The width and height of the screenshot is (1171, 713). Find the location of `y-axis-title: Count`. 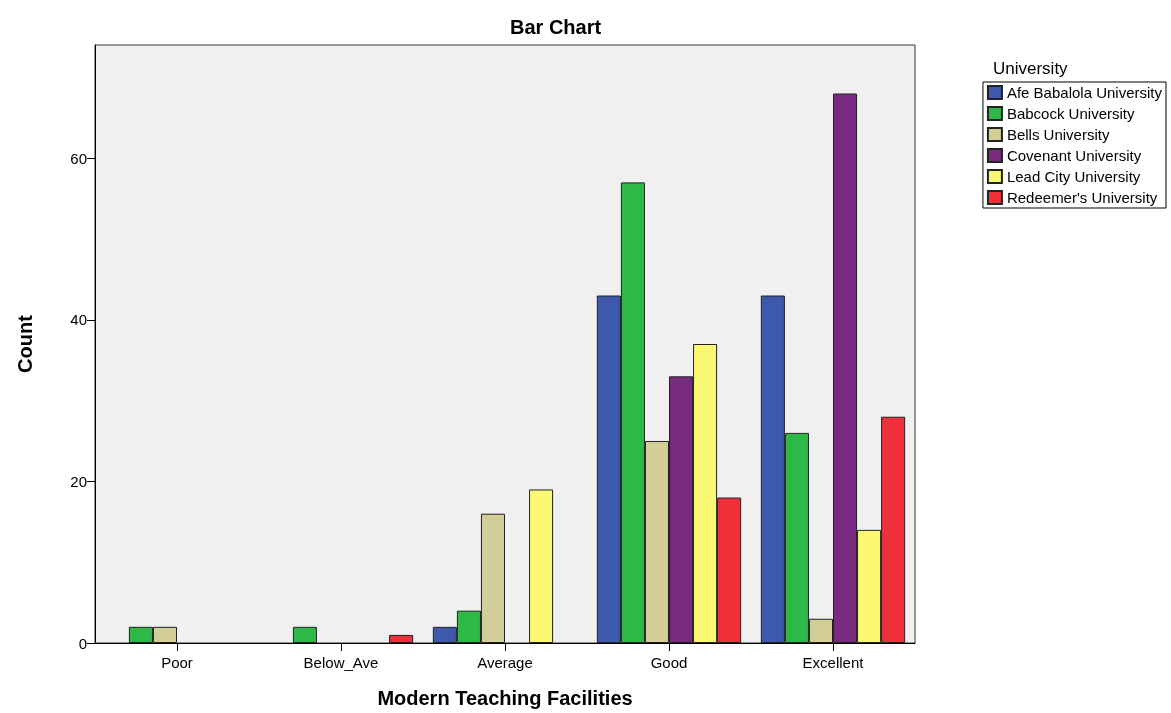

y-axis-title: Count is located at coordinates (25, 343).